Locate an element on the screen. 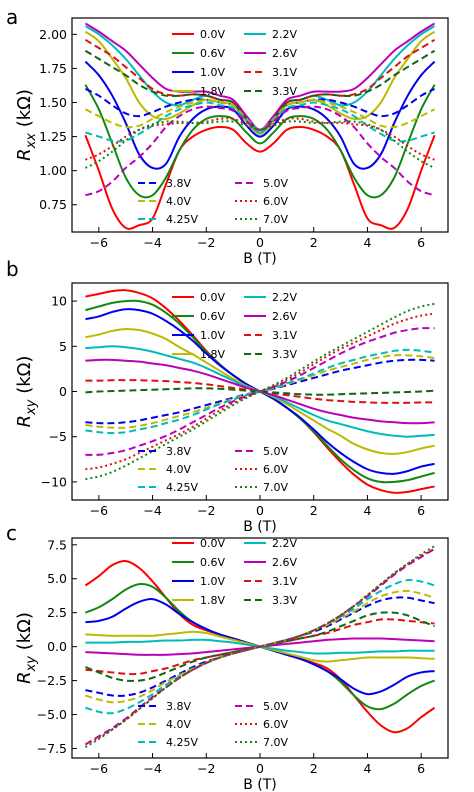 Image resolution: width=474 pixels, height=792 pixels. series-line-3.1V is located at coordinates (260, 84).